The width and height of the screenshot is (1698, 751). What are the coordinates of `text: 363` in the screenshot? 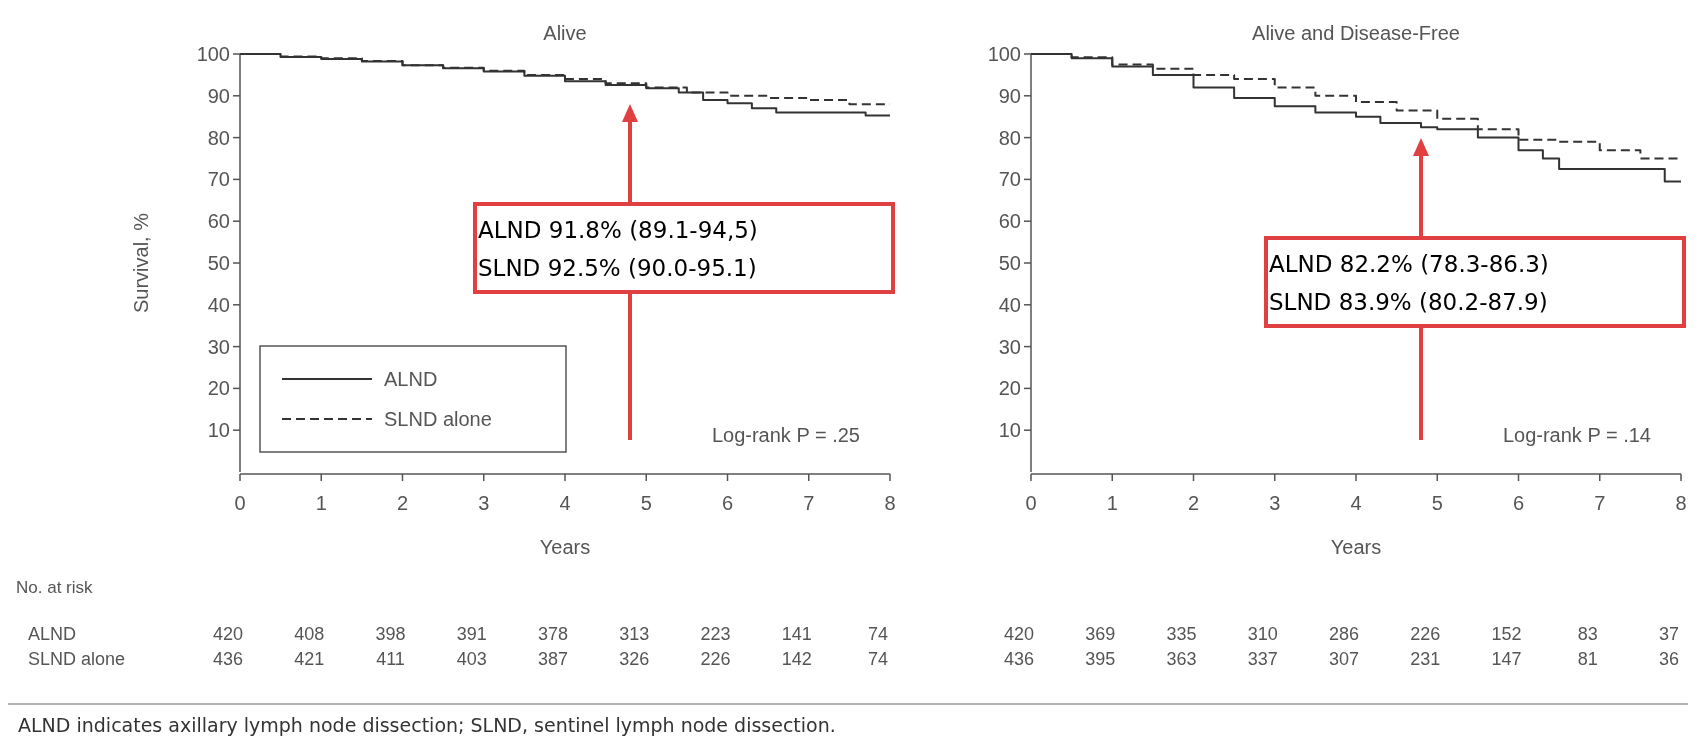 It's located at (1181, 659).